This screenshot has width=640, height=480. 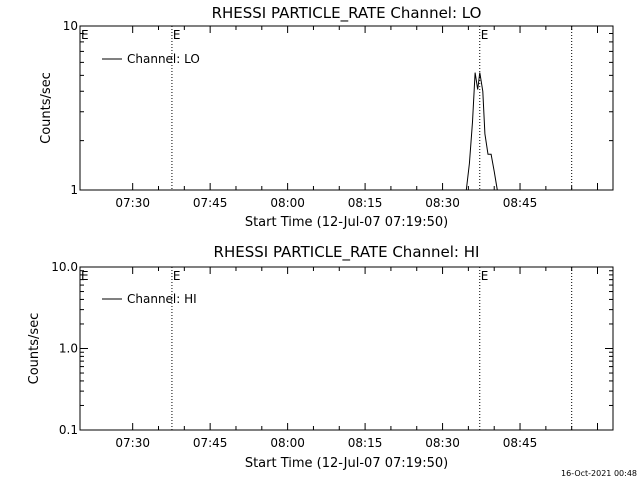 What do you see at coordinates (64, 267) in the screenshot?
I see `y-tick-label: 10.0` at bounding box center [64, 267].